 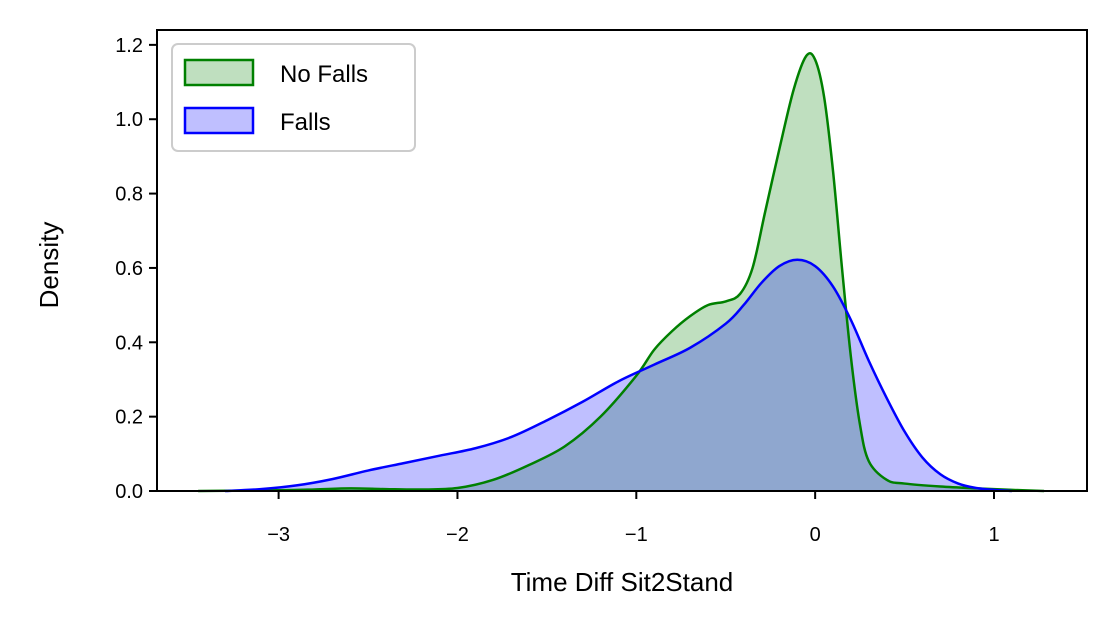 I want to click on x-axis: −3 −2 −1 0 1, so click(x=633, y=518).